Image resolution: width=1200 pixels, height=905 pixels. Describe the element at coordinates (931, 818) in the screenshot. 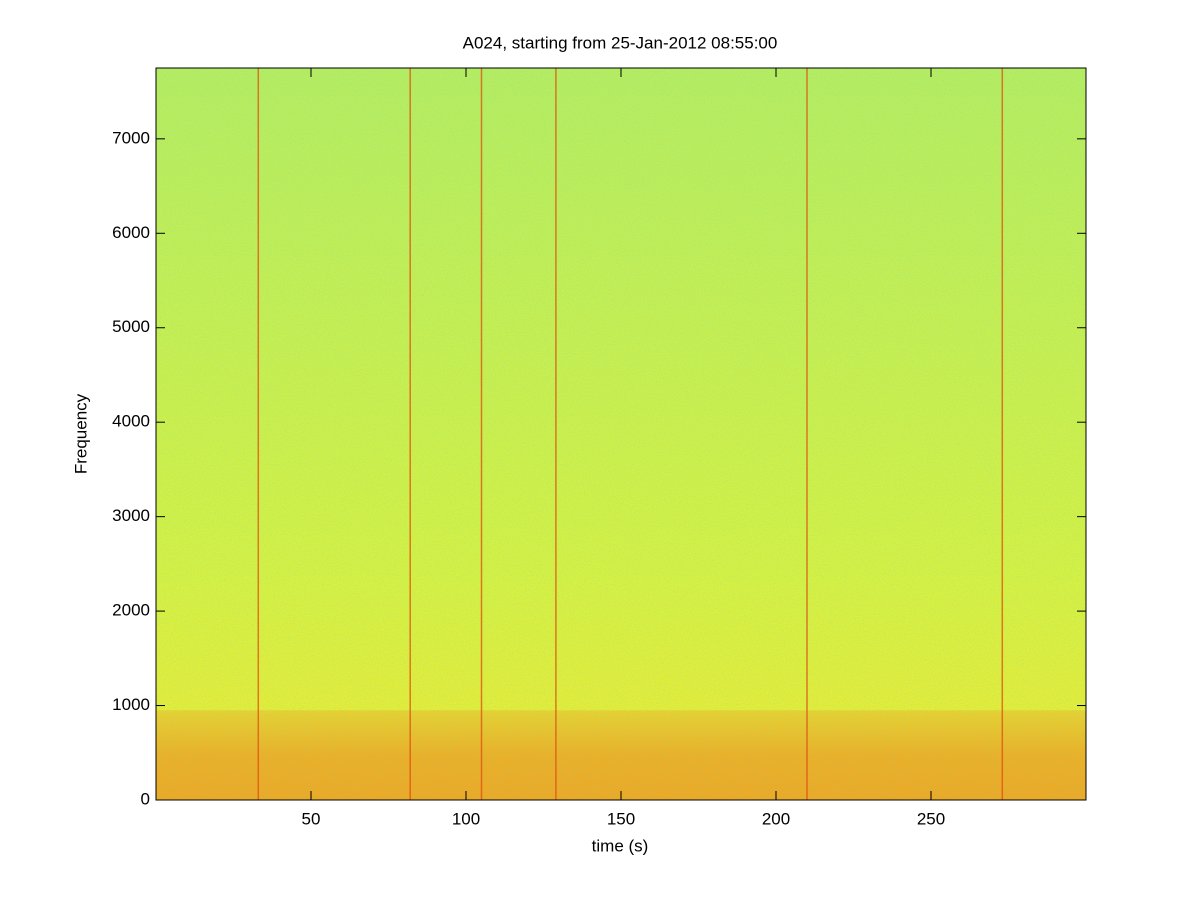

I see `x-tick-label: 250` at that location.